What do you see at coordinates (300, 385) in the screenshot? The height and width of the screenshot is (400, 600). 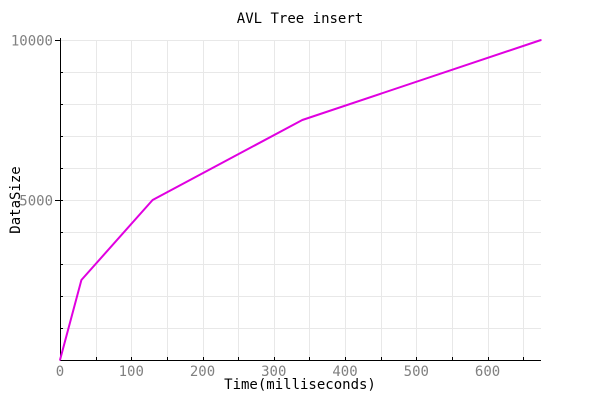 I see `x-axis-label: Time(milliseconds)` at bounding box center [300, 385].